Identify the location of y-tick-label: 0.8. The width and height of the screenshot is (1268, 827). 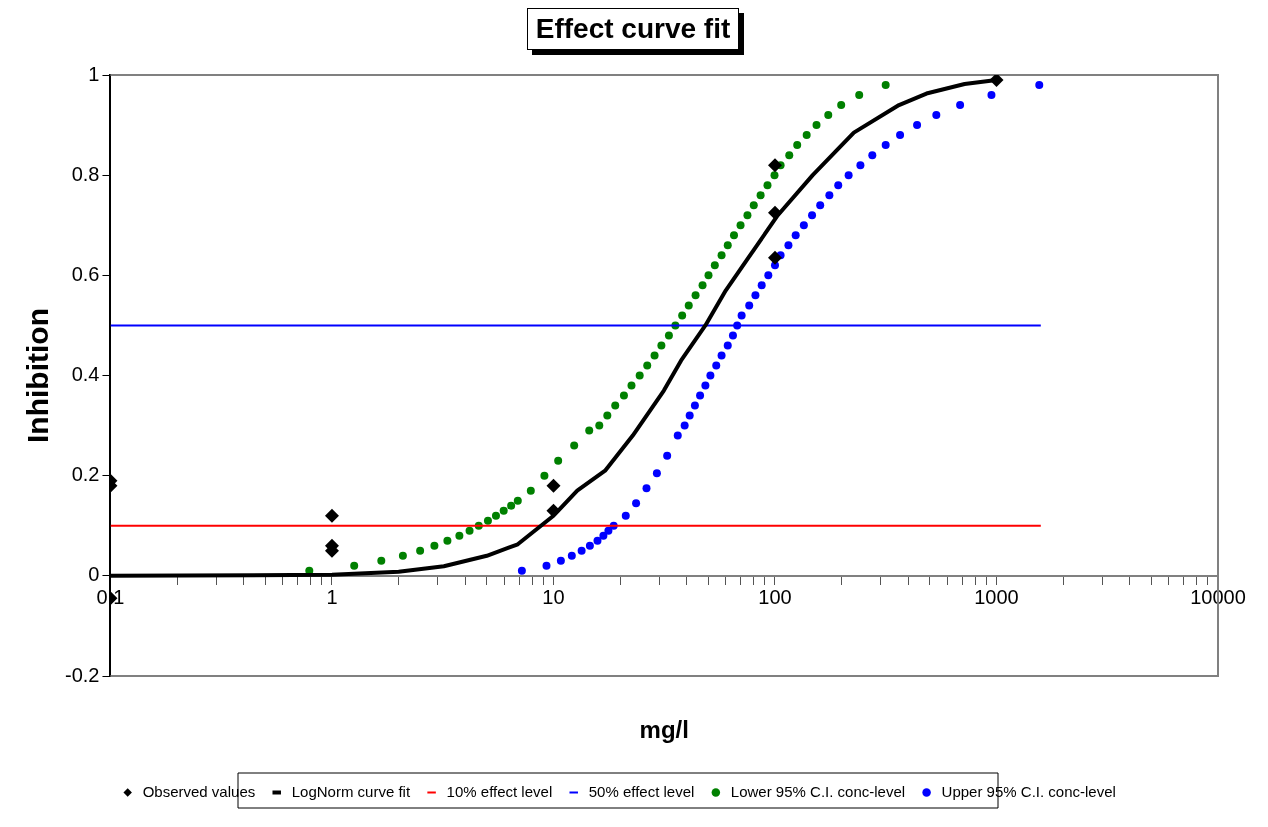
(85, 173).